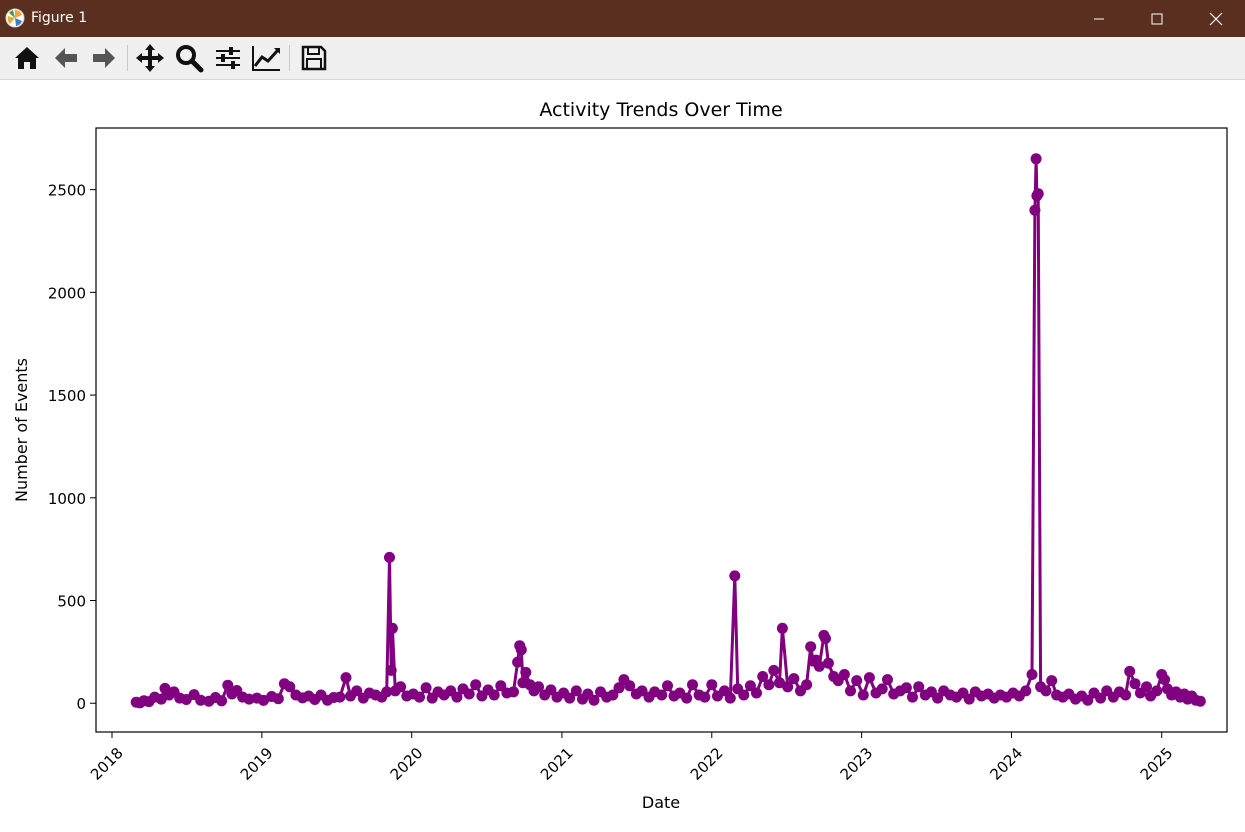 The height and width of the screenshot is (832, 1245). I want to click on x-tick-label: 2025, so click(1157, 764).